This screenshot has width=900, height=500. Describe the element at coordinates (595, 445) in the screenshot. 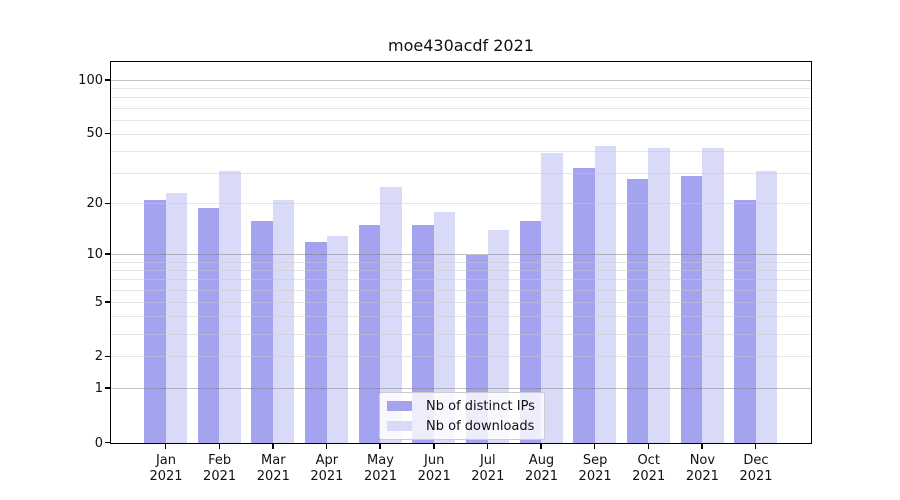

I see `x-tick-mark-sep` at that location.